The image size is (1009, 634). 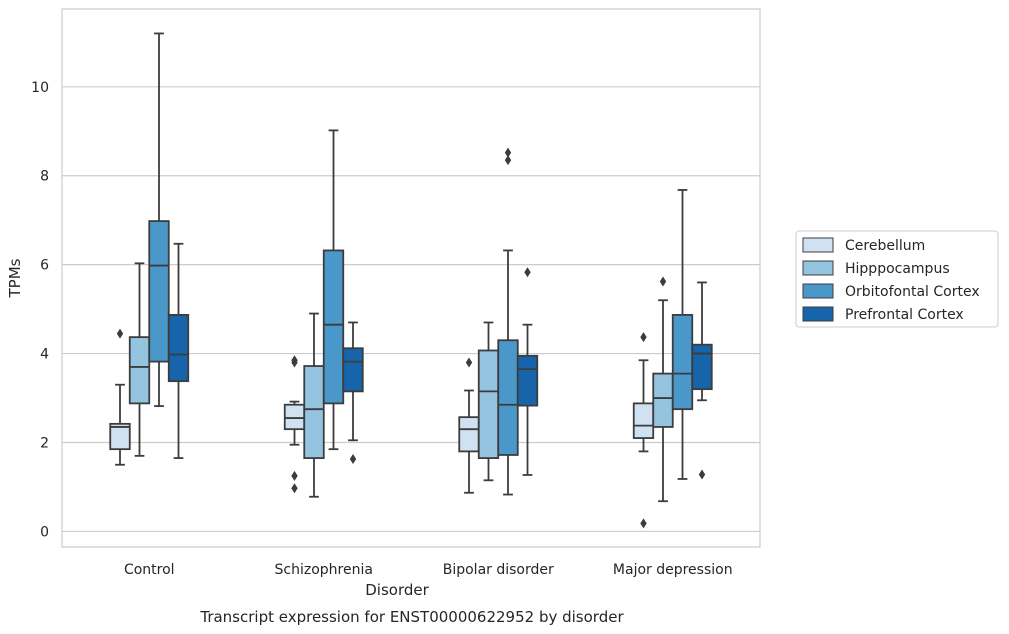 What do you see at coordinates (885, 246) in the screenshot?
I see `legend-label: Cerebellum` at bounding box center [885, 246].